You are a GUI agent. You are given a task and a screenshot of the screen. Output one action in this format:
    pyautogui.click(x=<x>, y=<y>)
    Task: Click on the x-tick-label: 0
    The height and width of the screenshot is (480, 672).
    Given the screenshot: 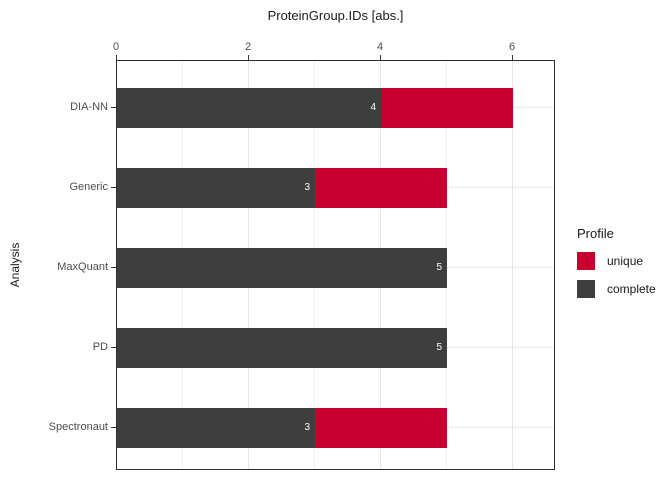 What is the action you would take?
    pyautogui.click(x=116, y=47)
    